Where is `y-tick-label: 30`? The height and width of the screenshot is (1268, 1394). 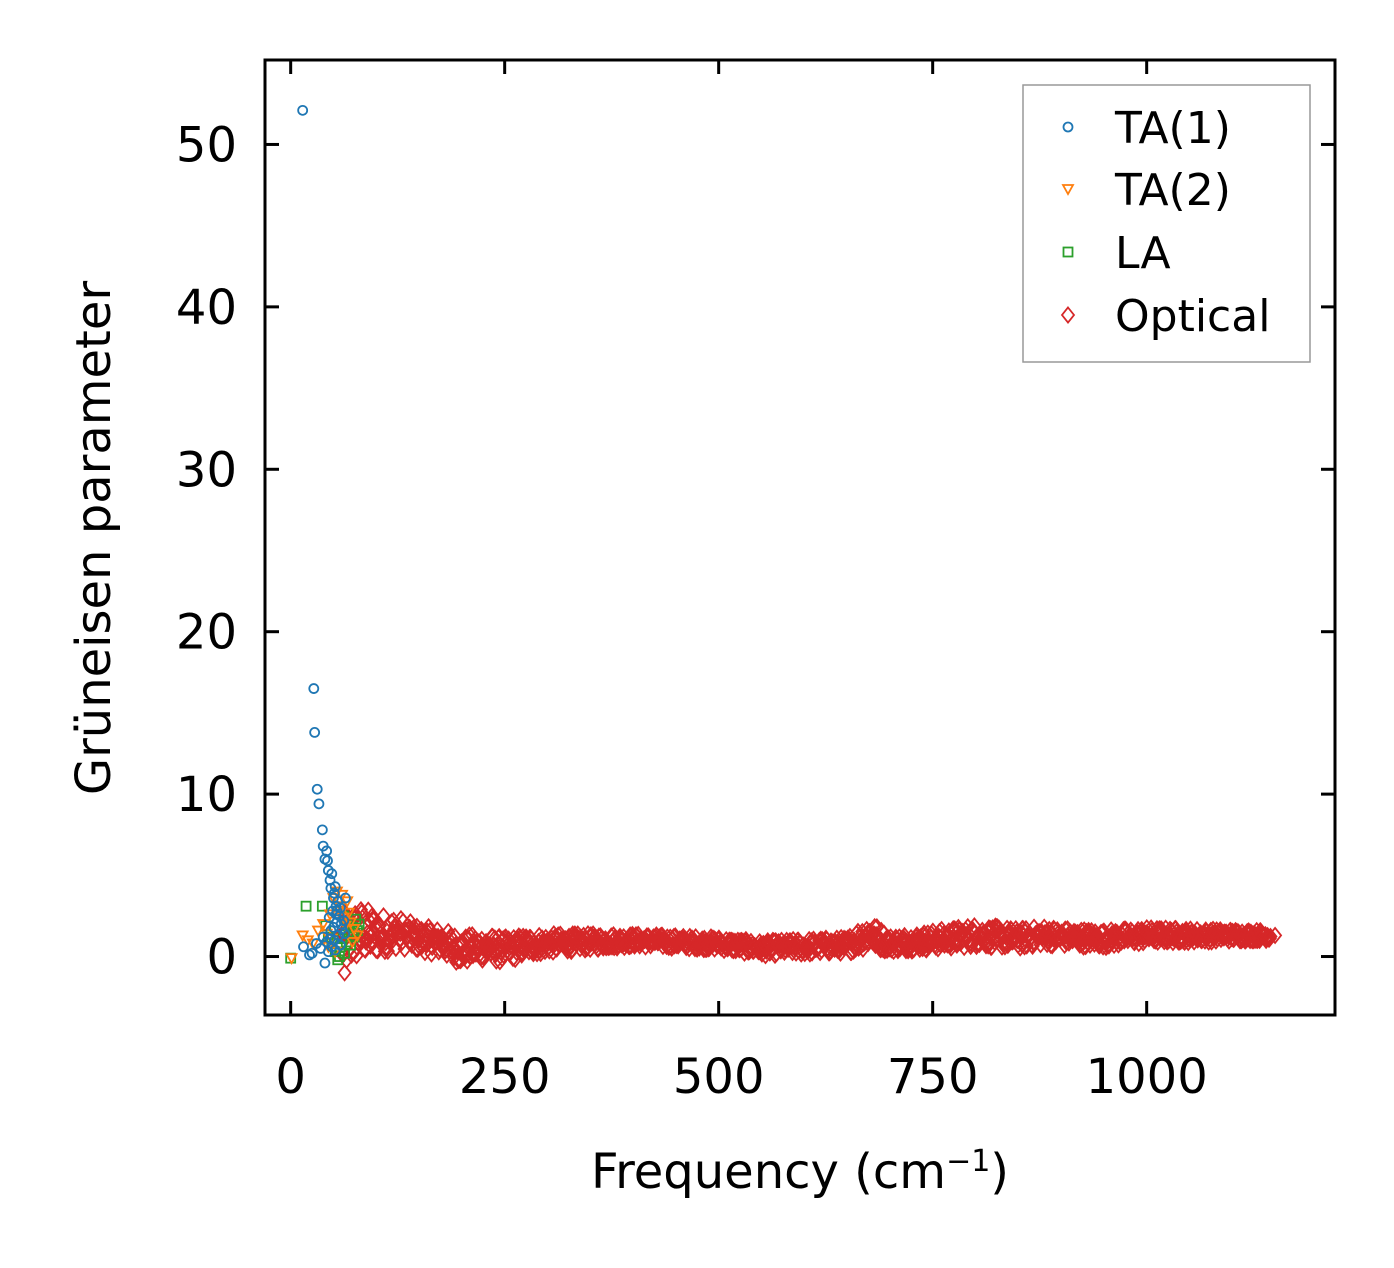 y-tick-label: 30 is located at coordinates (206, 470).